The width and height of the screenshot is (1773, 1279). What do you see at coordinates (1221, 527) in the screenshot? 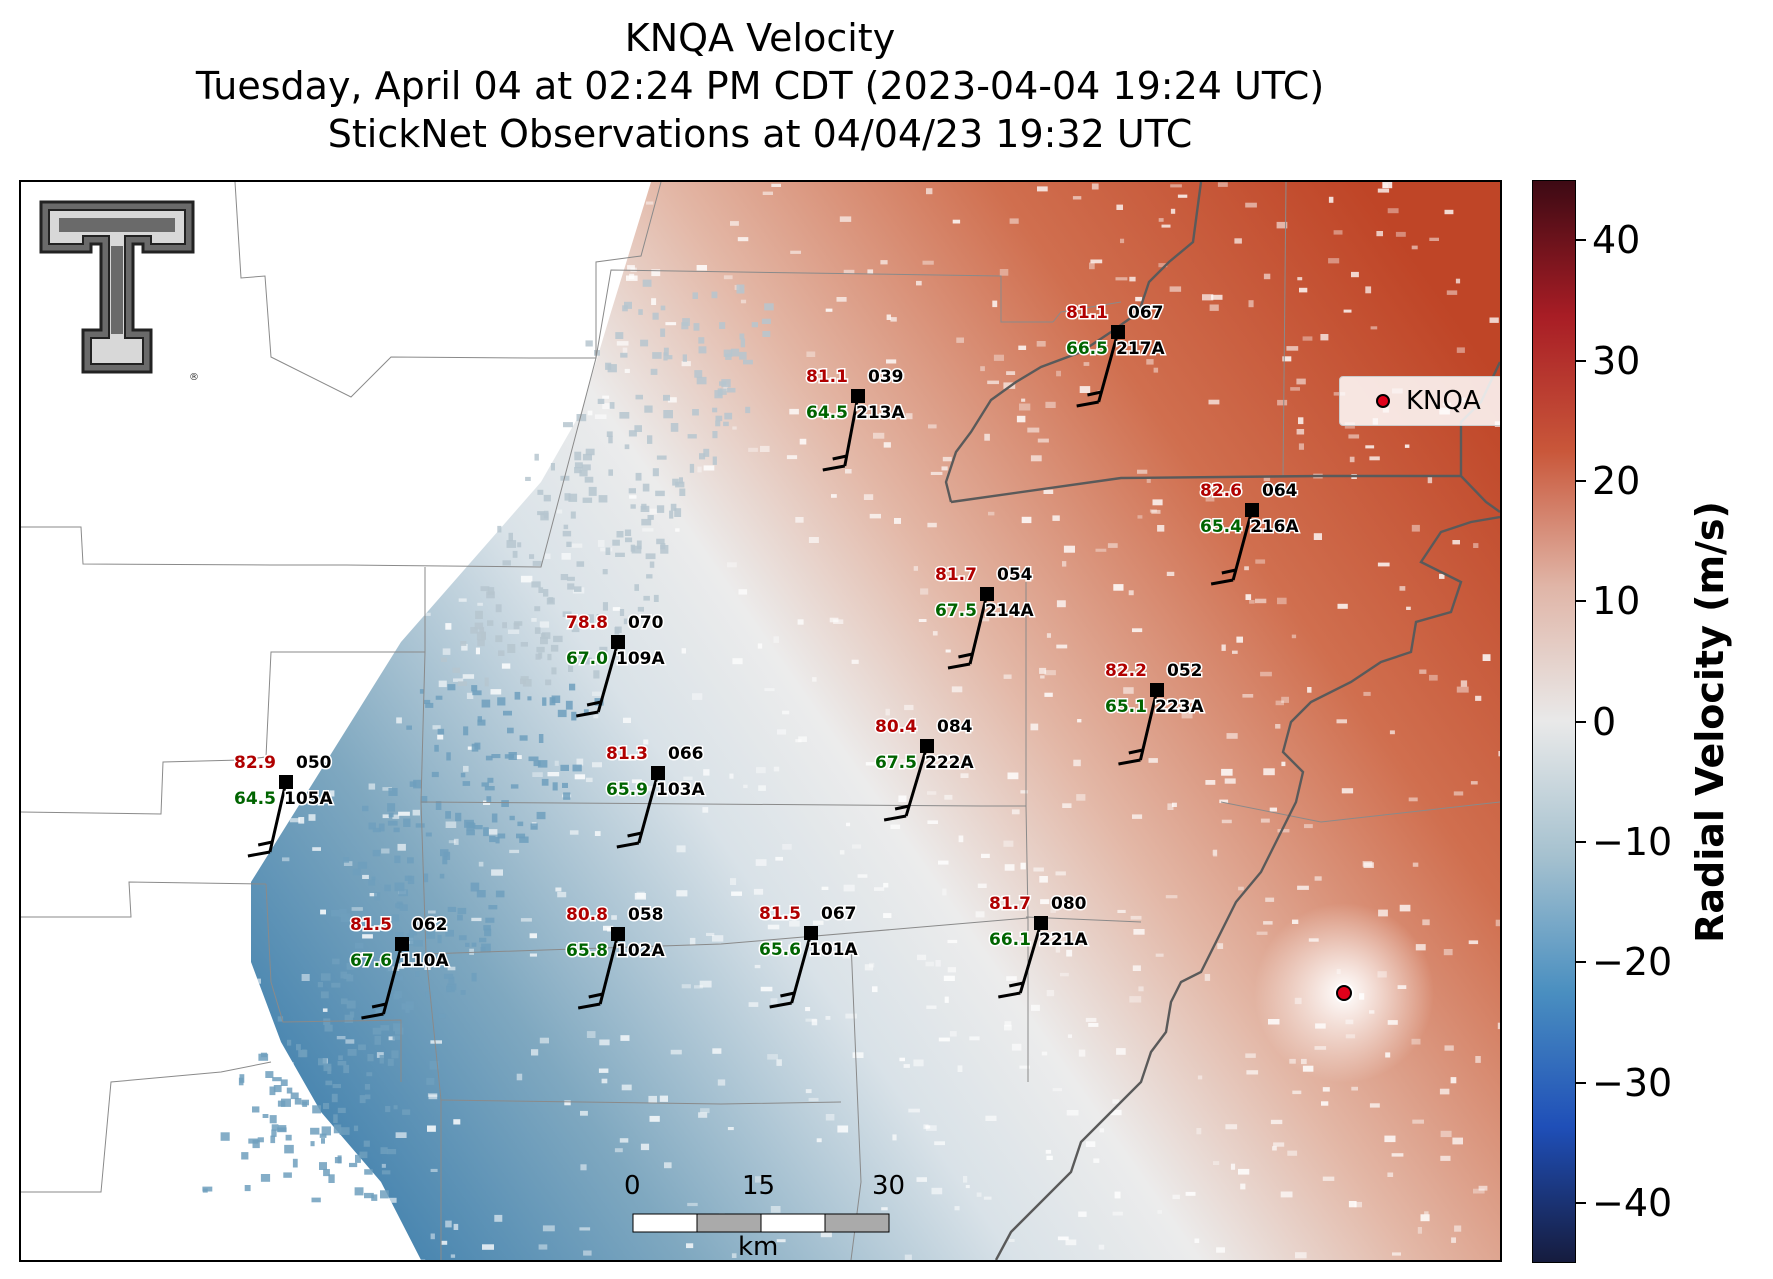
I see `station-dewpoint: 65.4` at bounding box center [1221, 527].